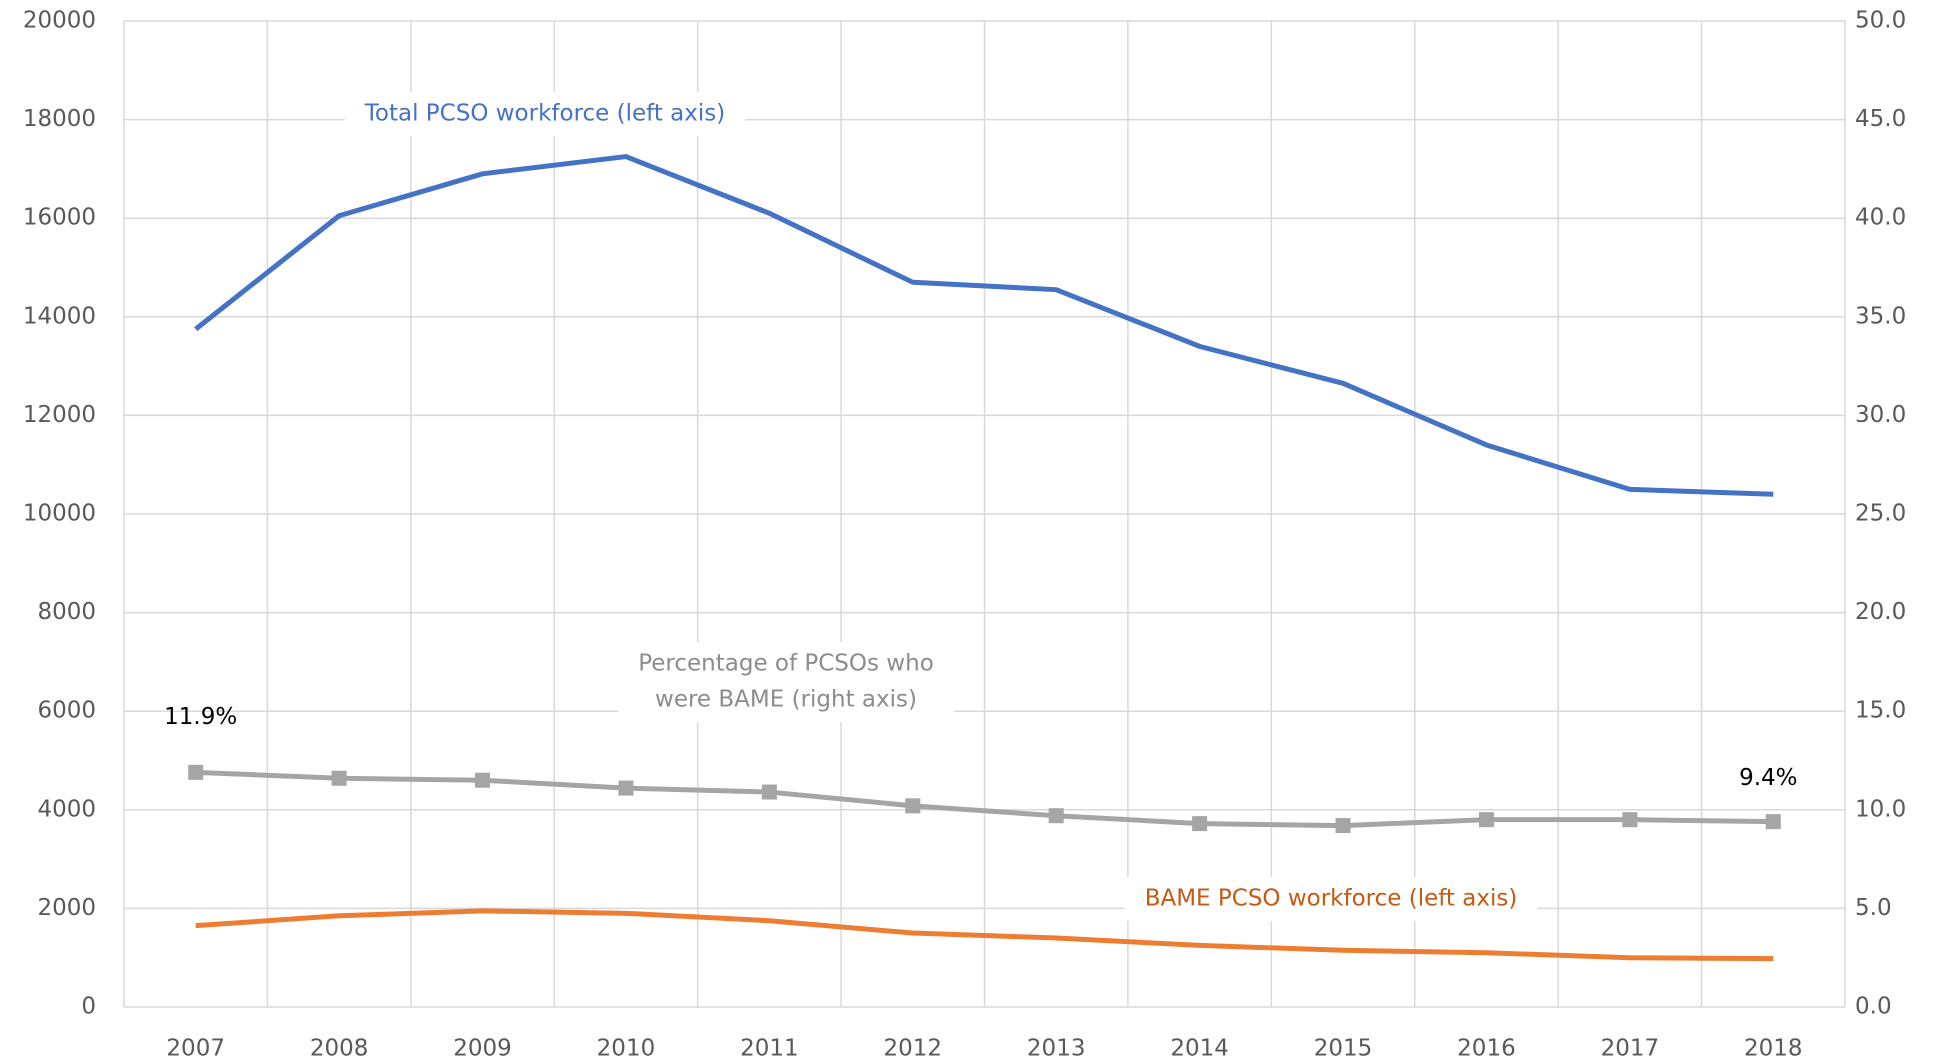 Image resolution: width=1942 pixels, height=1064 pixels. I want to click on y2-tick-label: 35.0, so click(1880, 316).